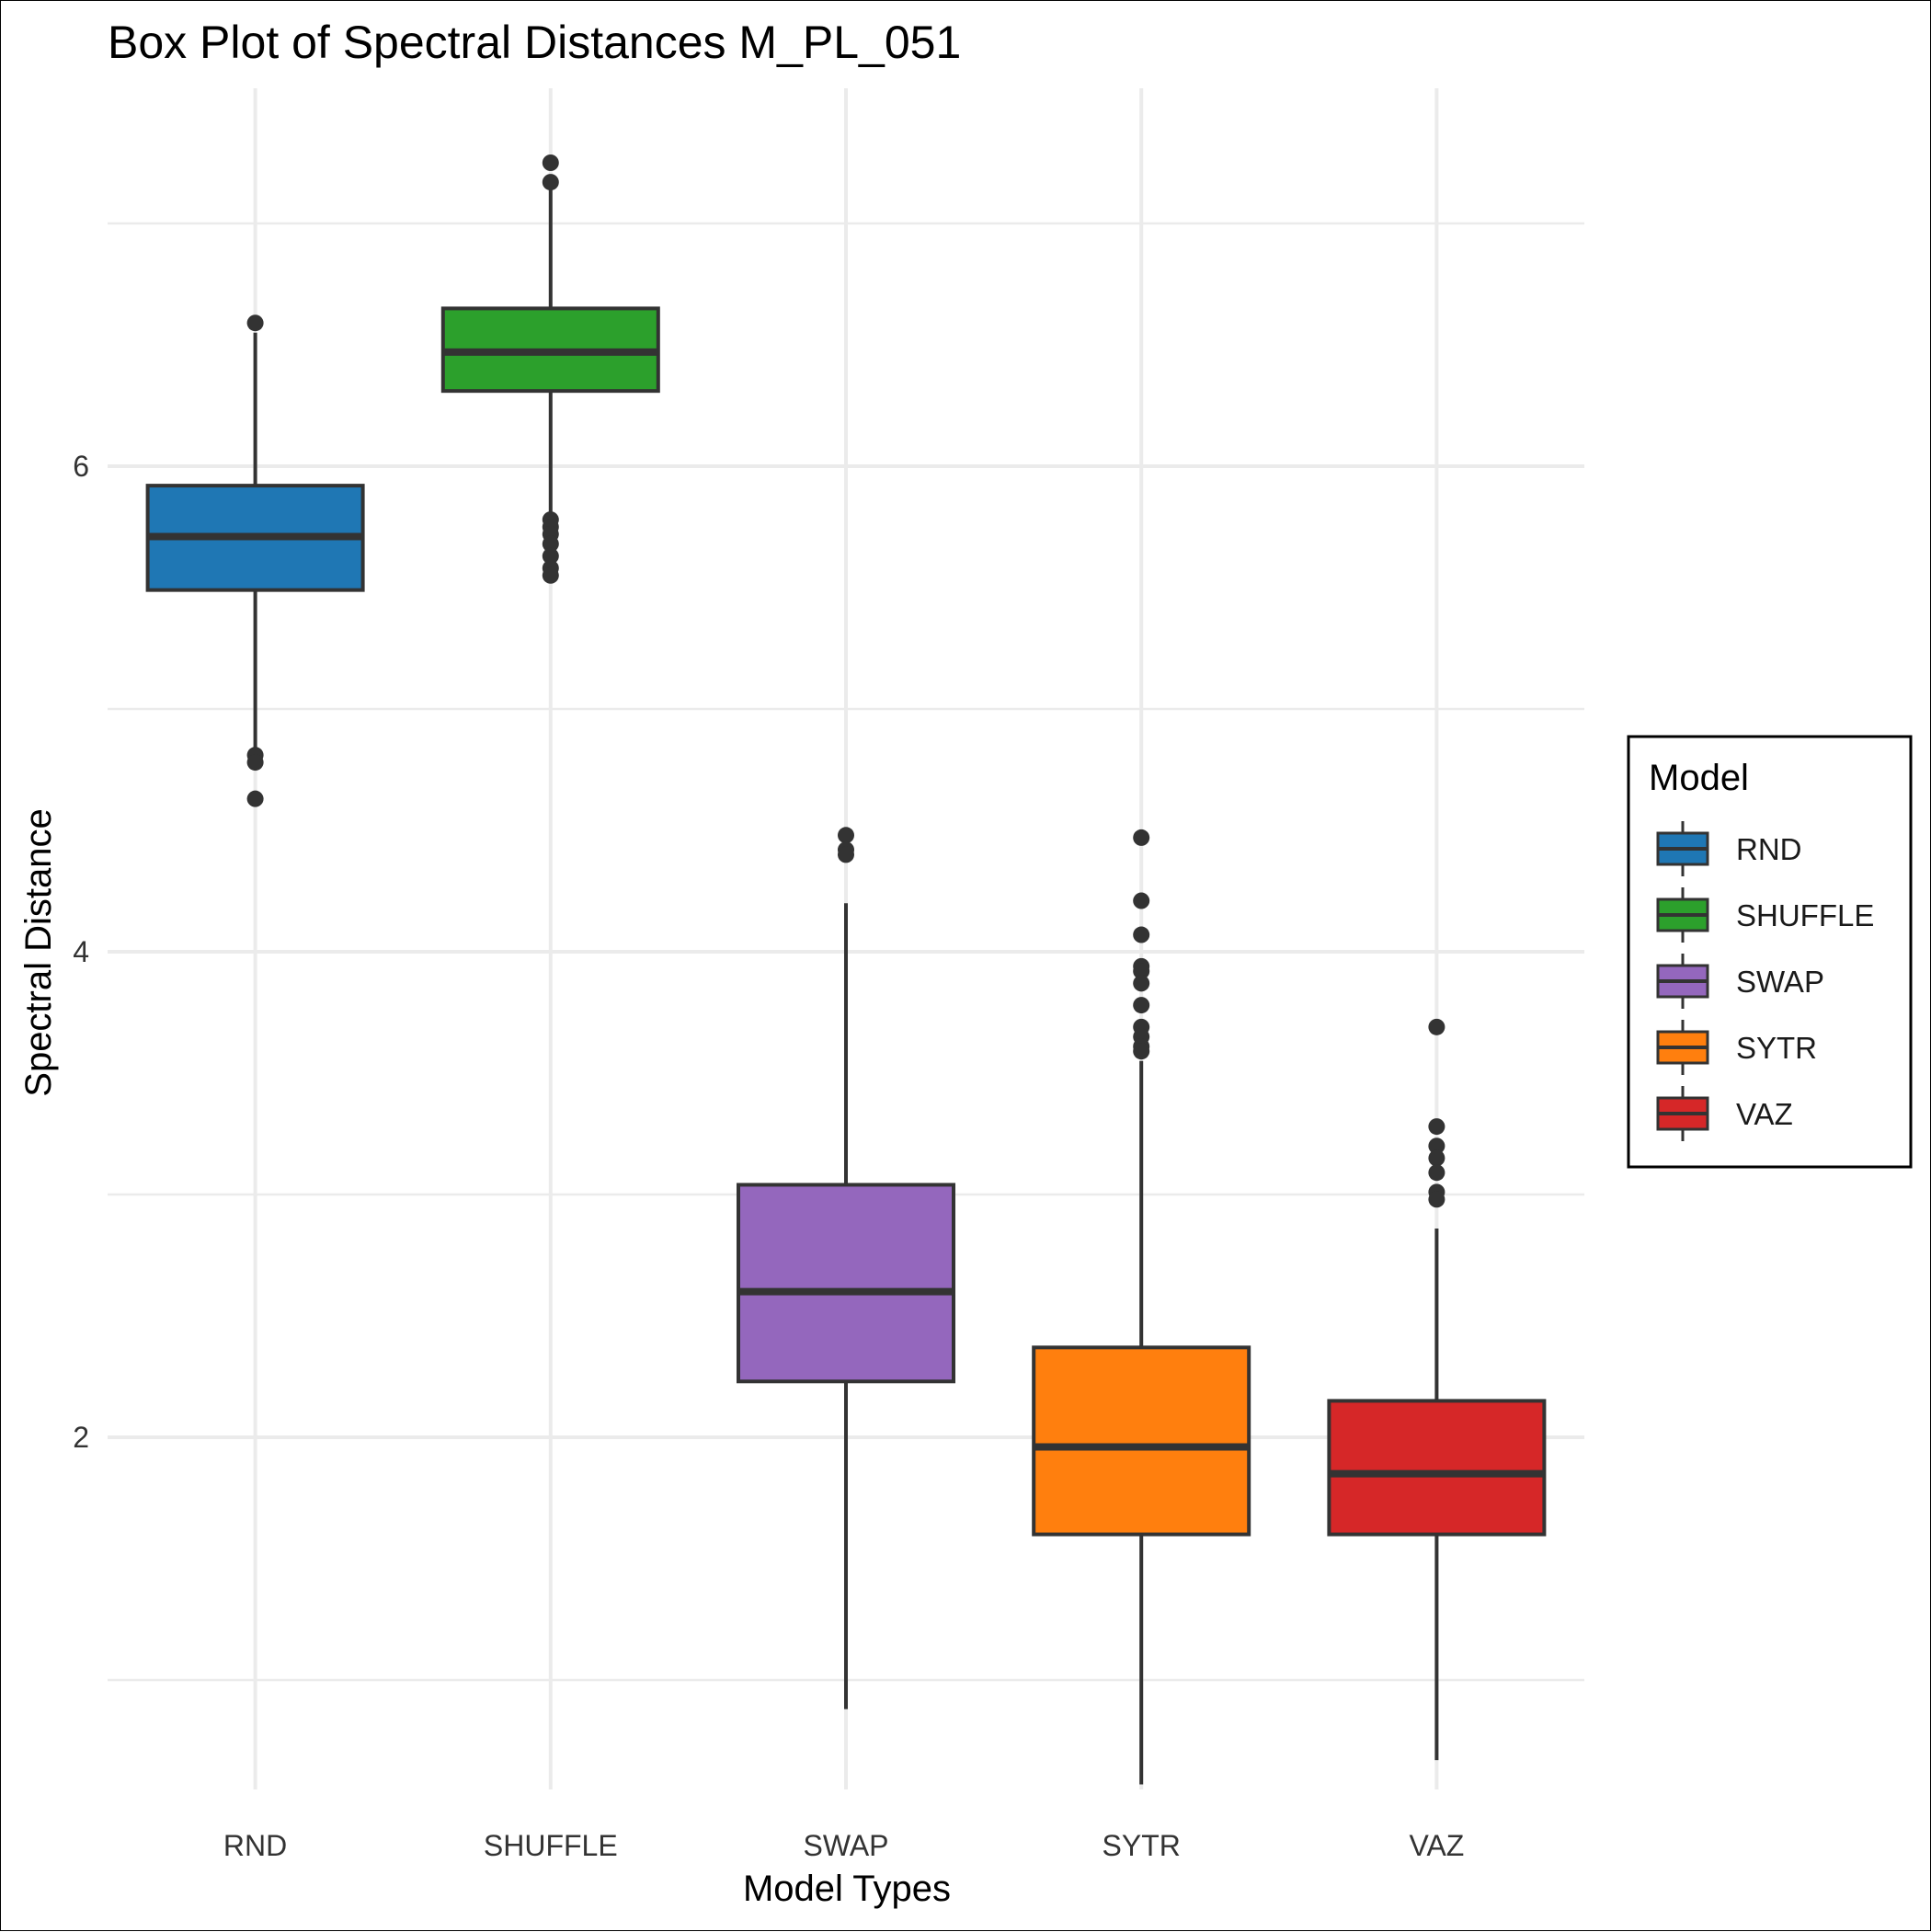 The height and width of the screenshot is (1932, 1931). What do you see at coordinates (1437, 1845) in the screenshot?
I see `x-tick-label-vaz: VAZ` at bounding box center [1437, 1845].